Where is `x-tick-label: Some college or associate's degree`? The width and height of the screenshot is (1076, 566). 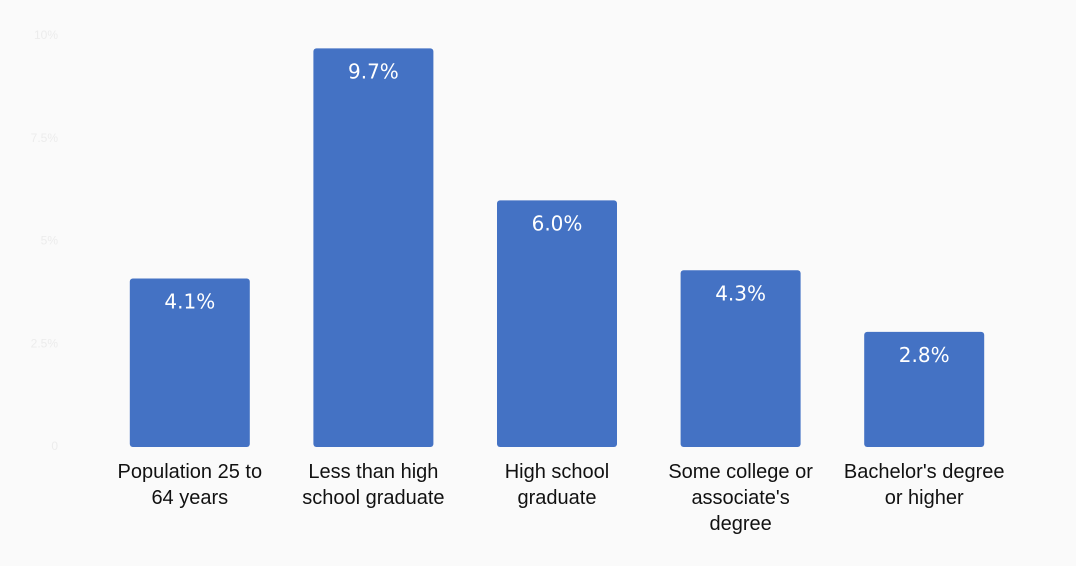
x-tick-label: Some college or associate's degree is located at coordinates (741, 498).